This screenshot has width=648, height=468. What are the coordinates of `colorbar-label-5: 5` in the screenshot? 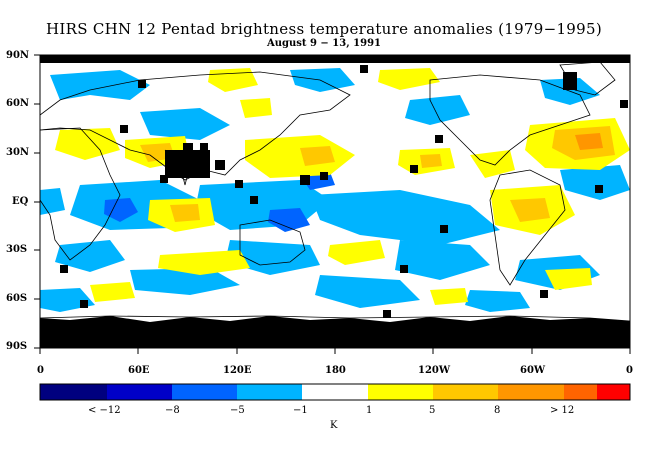 It's located at (432, 410).